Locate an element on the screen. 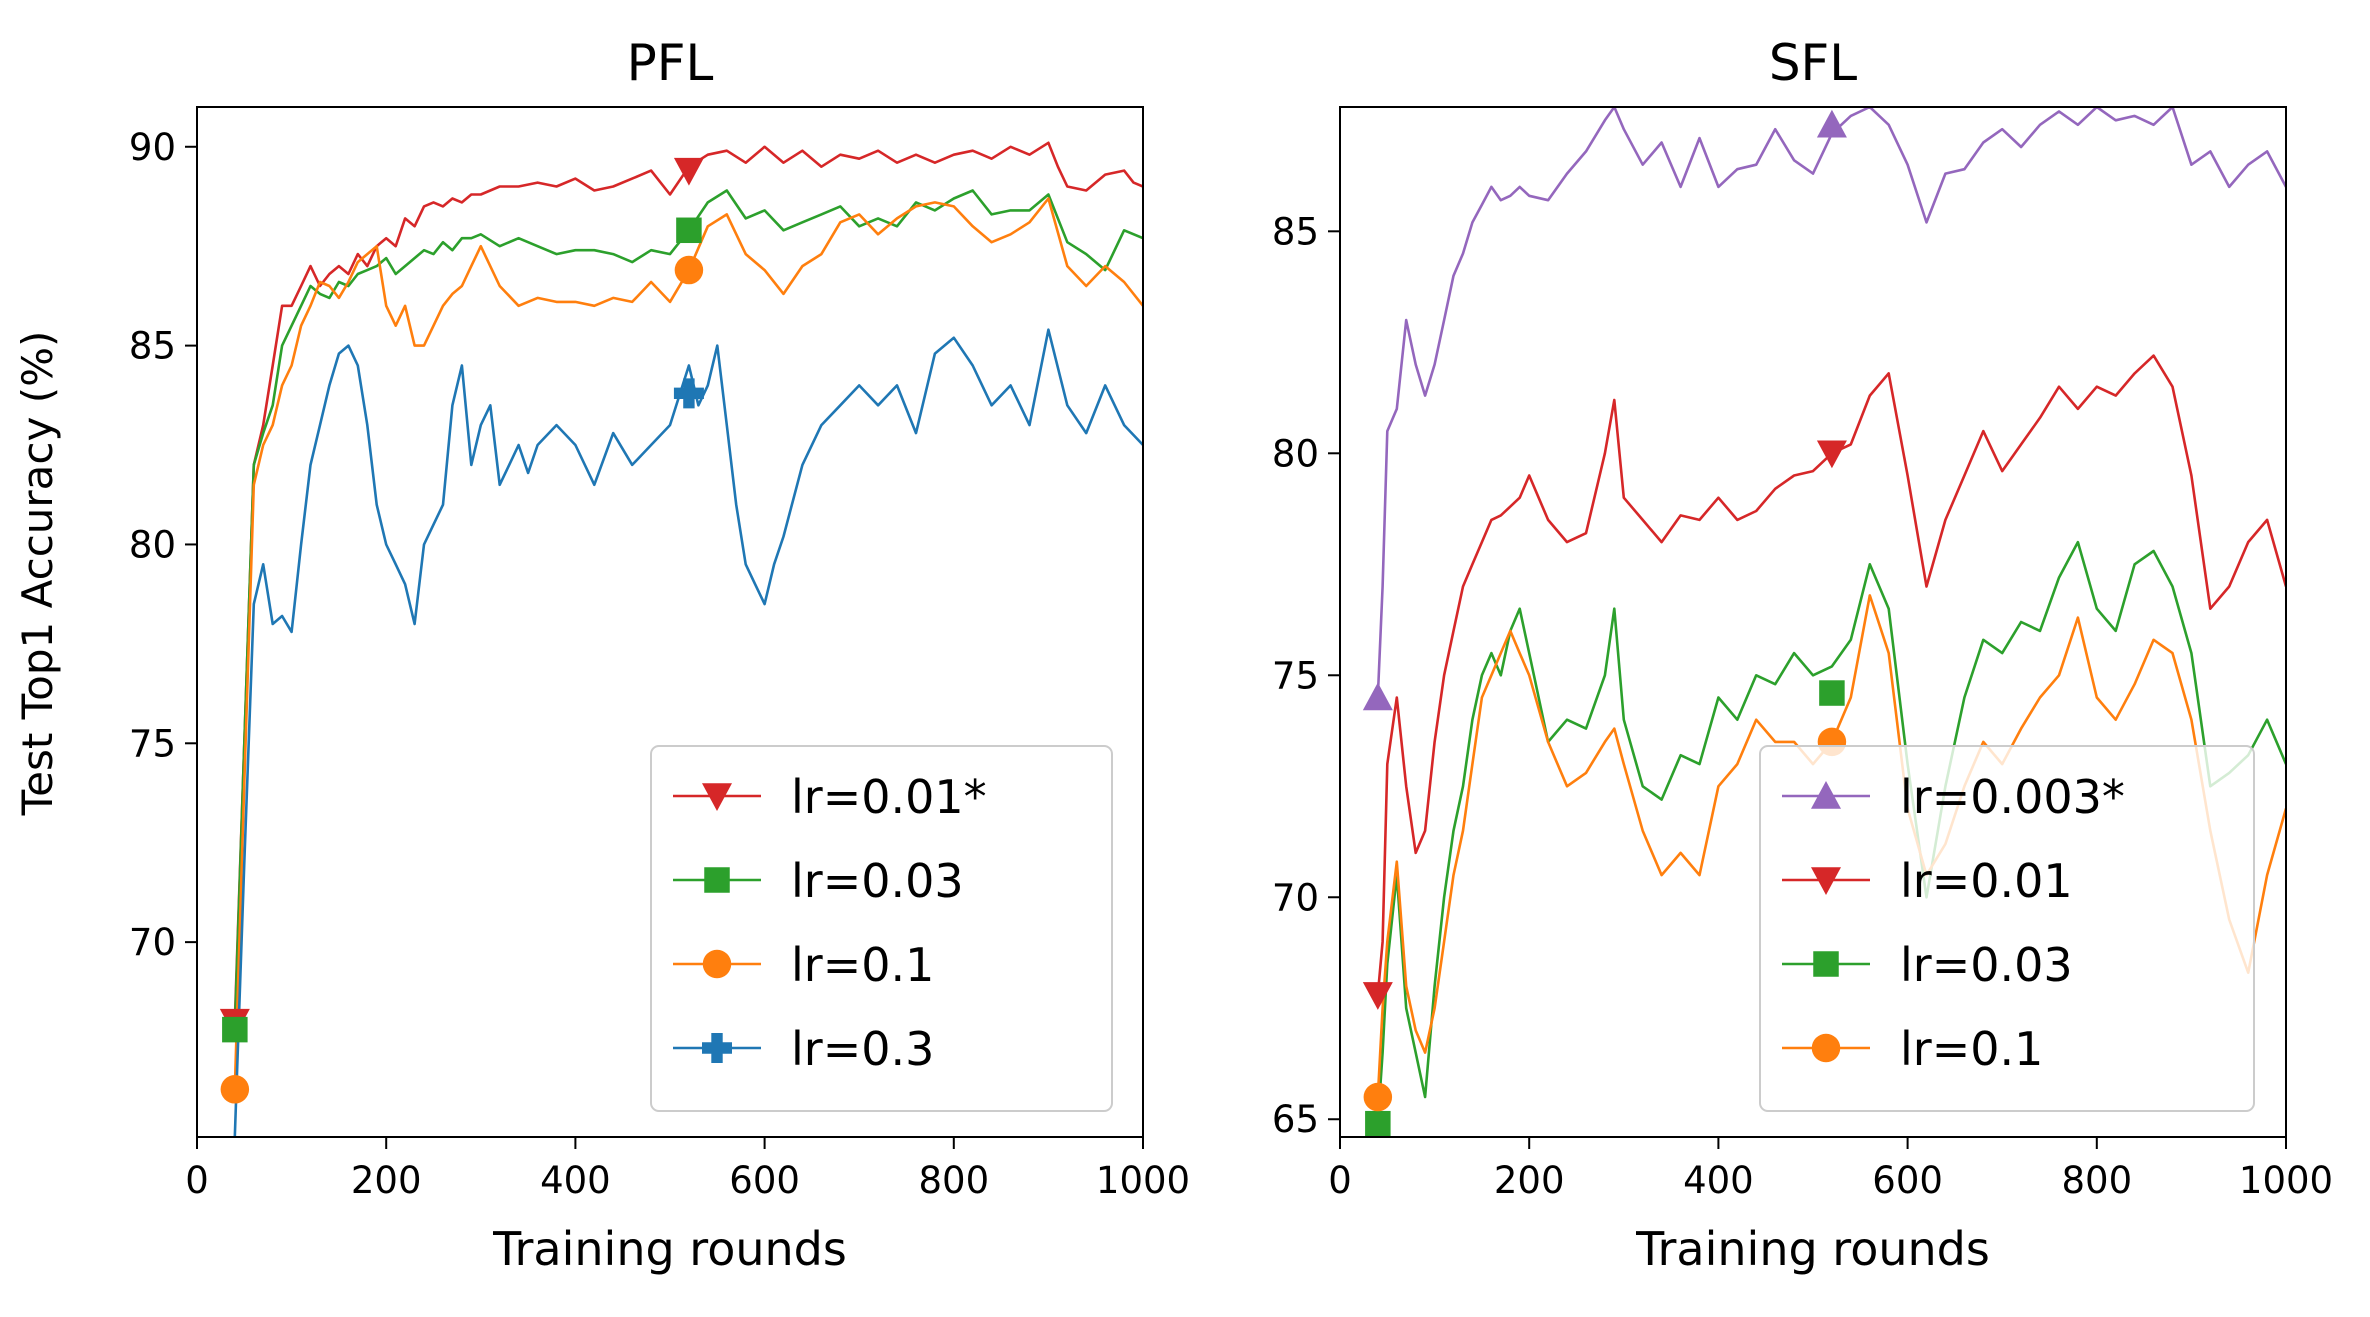 This screenshot has height=1317, width=2370. pfl-x-tick-label: 1000 is located at coordinates (1143, 1180).